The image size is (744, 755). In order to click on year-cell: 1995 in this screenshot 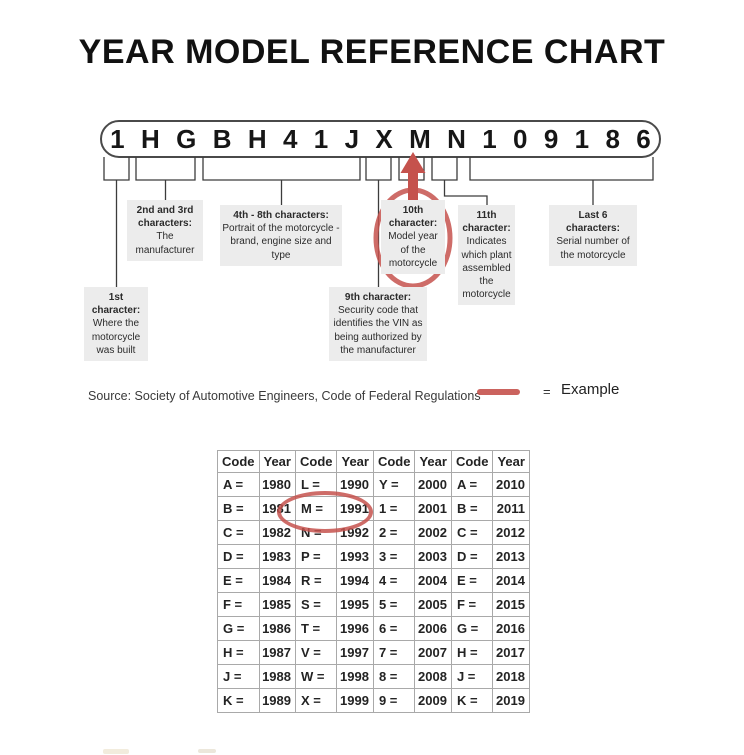, I will do `click(355, 604)`.